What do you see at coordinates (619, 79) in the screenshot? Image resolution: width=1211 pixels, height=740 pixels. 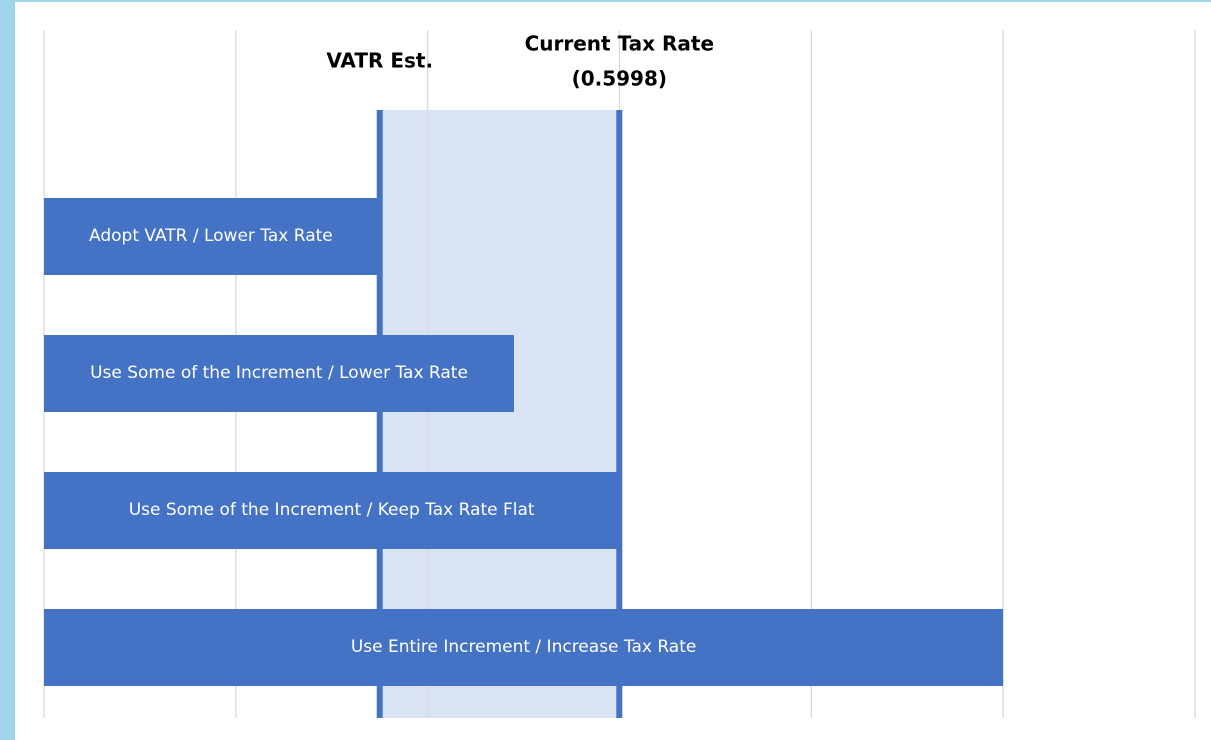 I see `reference-label: (0.5998)` at bounding box center [619, 79].